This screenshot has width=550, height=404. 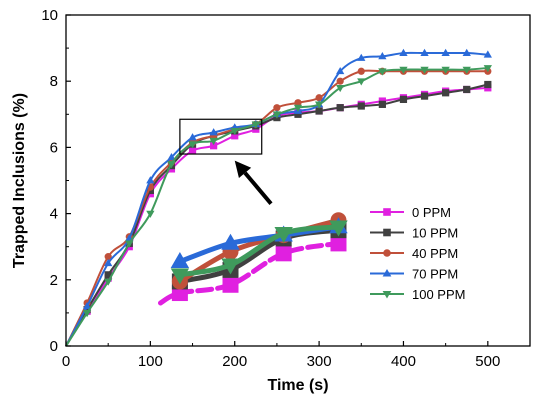 What do you see at coordinates (234, 361) in the screenshot?
I see `x-tick-label: 200` at bounding box center [234, 361].